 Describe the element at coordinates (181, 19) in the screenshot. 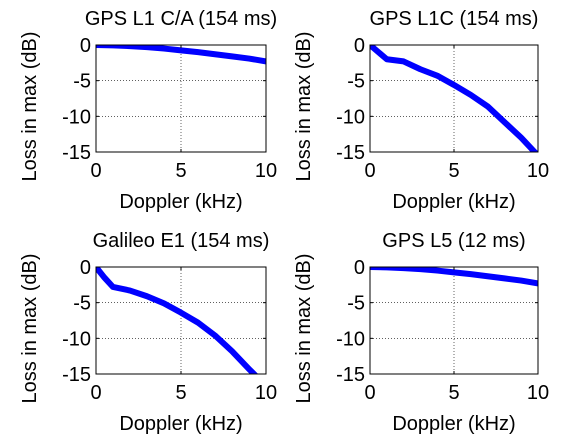

I see `chart-title: GPS L1 C/A (154 ms)` at that location.